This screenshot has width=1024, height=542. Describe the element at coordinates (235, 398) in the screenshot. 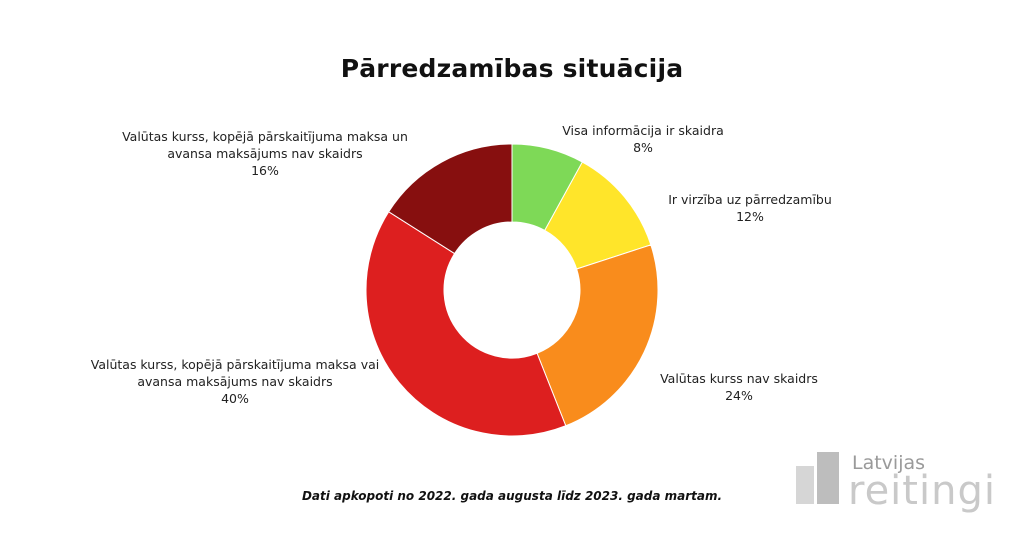

I see `slice-label-value: 40%` at that location.